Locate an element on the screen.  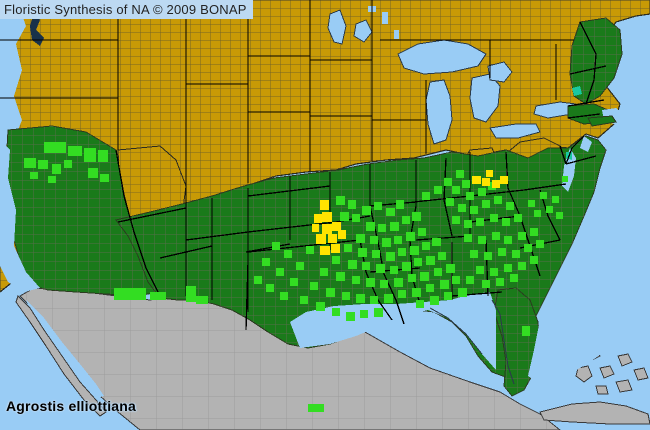
rare-counties-layer is located at coordinates (410, 212).